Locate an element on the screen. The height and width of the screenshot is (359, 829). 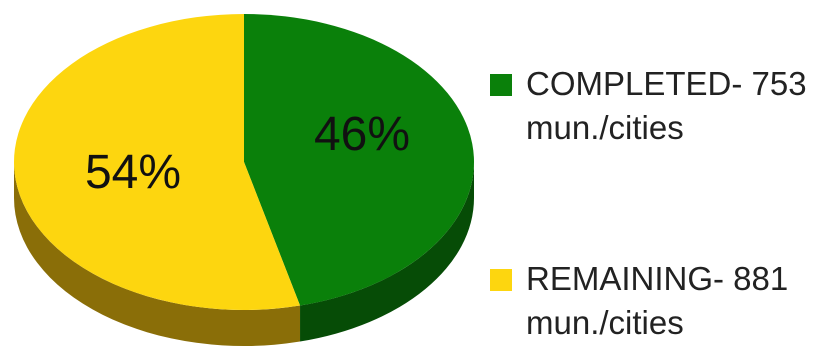
legend-item-completed: COMPLETED- 753 mun./cities is located at coordinates (658, 106).